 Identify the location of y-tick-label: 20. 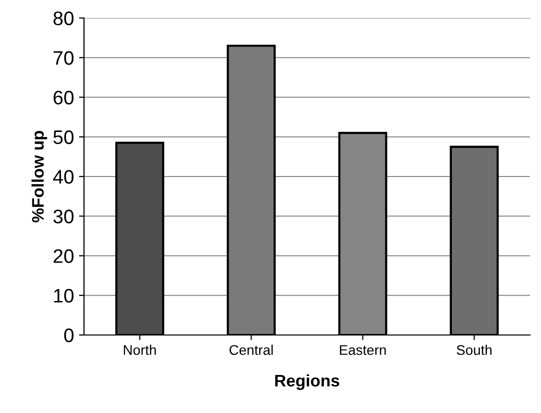
(64, 256).